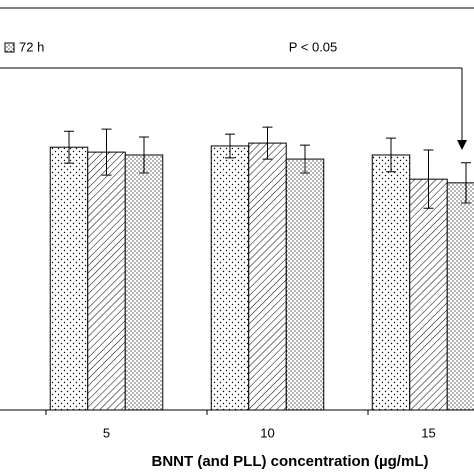 The image size is (474, 474). I want to click on annotation: P < 0.05, so click(313, 46).